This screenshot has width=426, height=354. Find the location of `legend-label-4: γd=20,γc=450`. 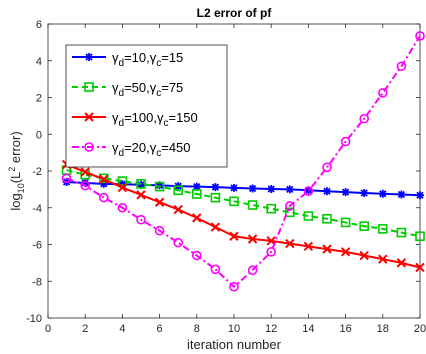

legend-label-4: γd=20,γc=450 is located at coordinates (151, 149).